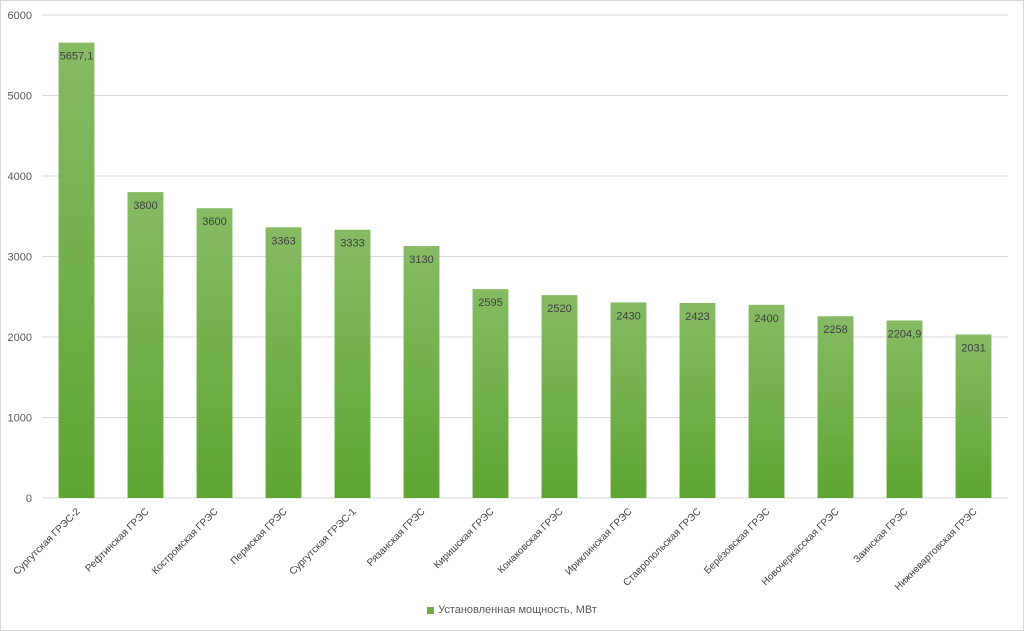  Describe the element at coordinates (283, 241) in the screenshot. I see `data-label: 3363` at that location.